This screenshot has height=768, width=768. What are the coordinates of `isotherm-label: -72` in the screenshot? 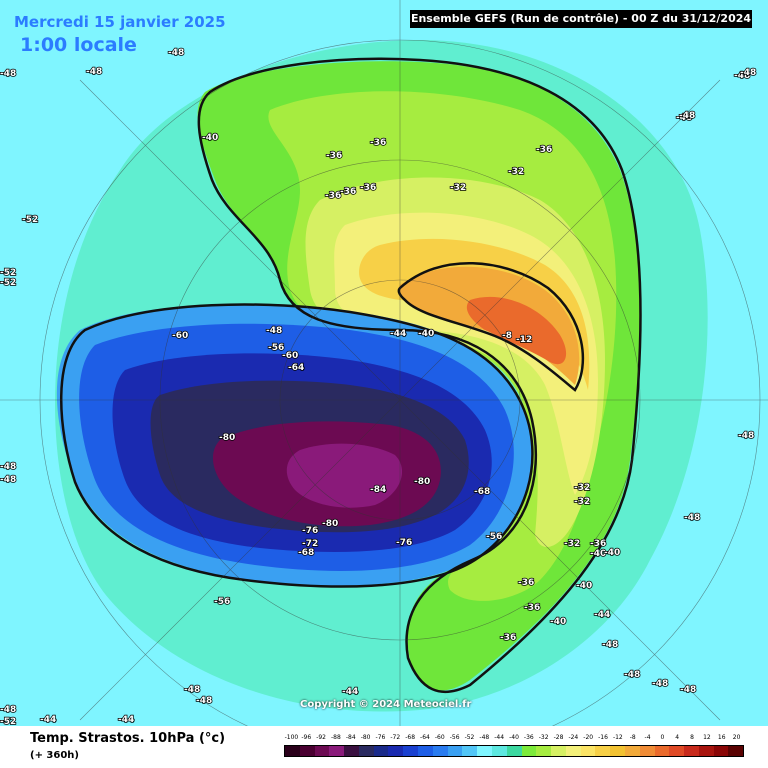 It's located at (310, 544).